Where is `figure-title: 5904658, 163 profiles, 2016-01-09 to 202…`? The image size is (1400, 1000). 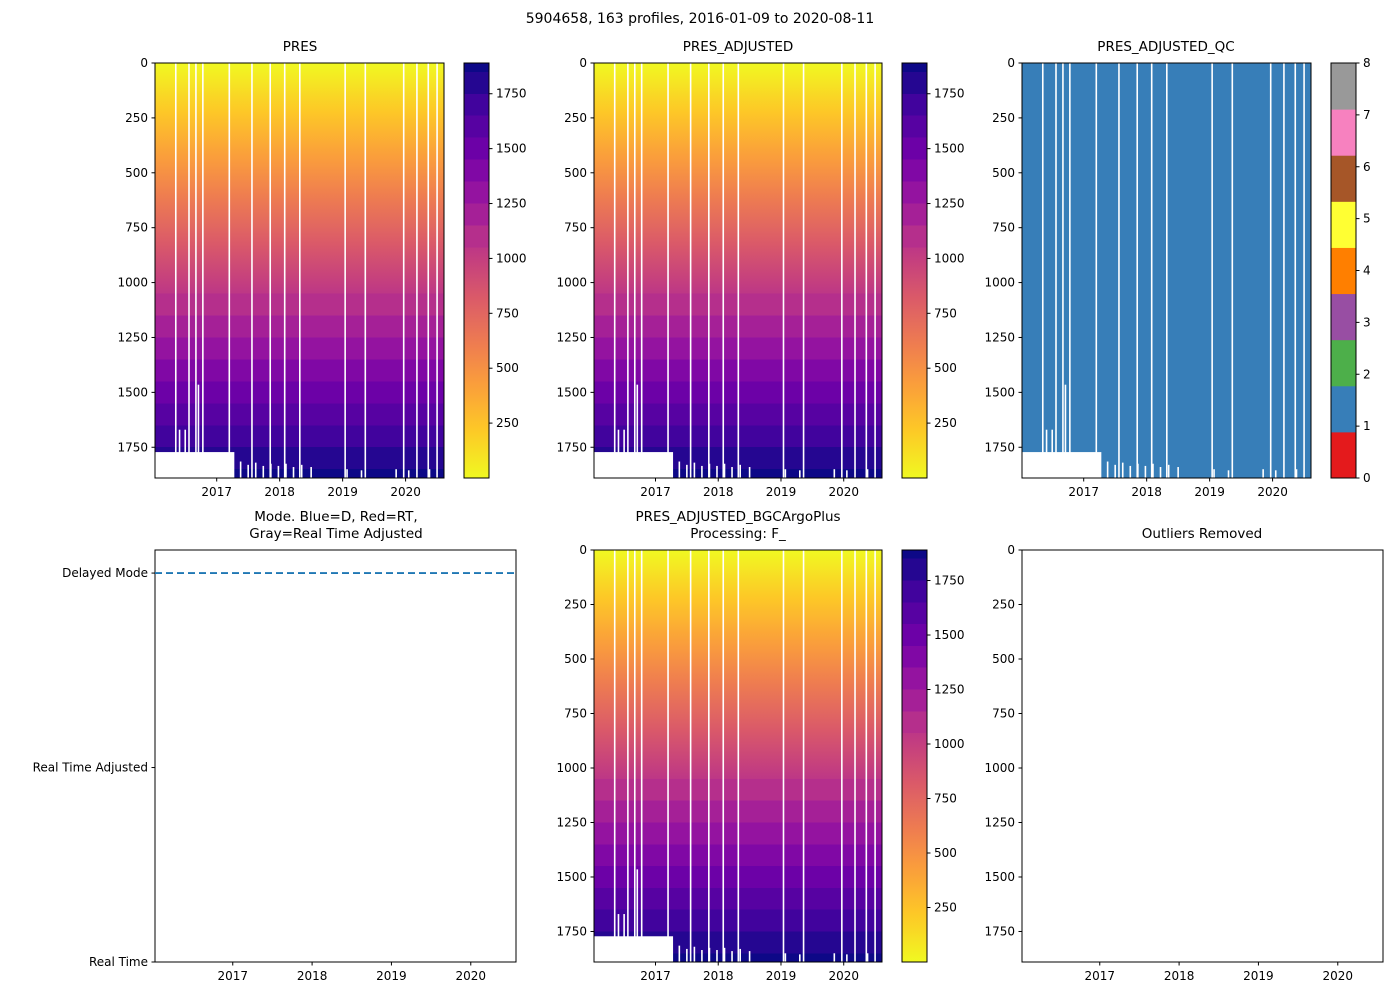 figure-title: 5904658, 163 profiles, 2016-01-09 to 202… is located at coordinates (700, 19).